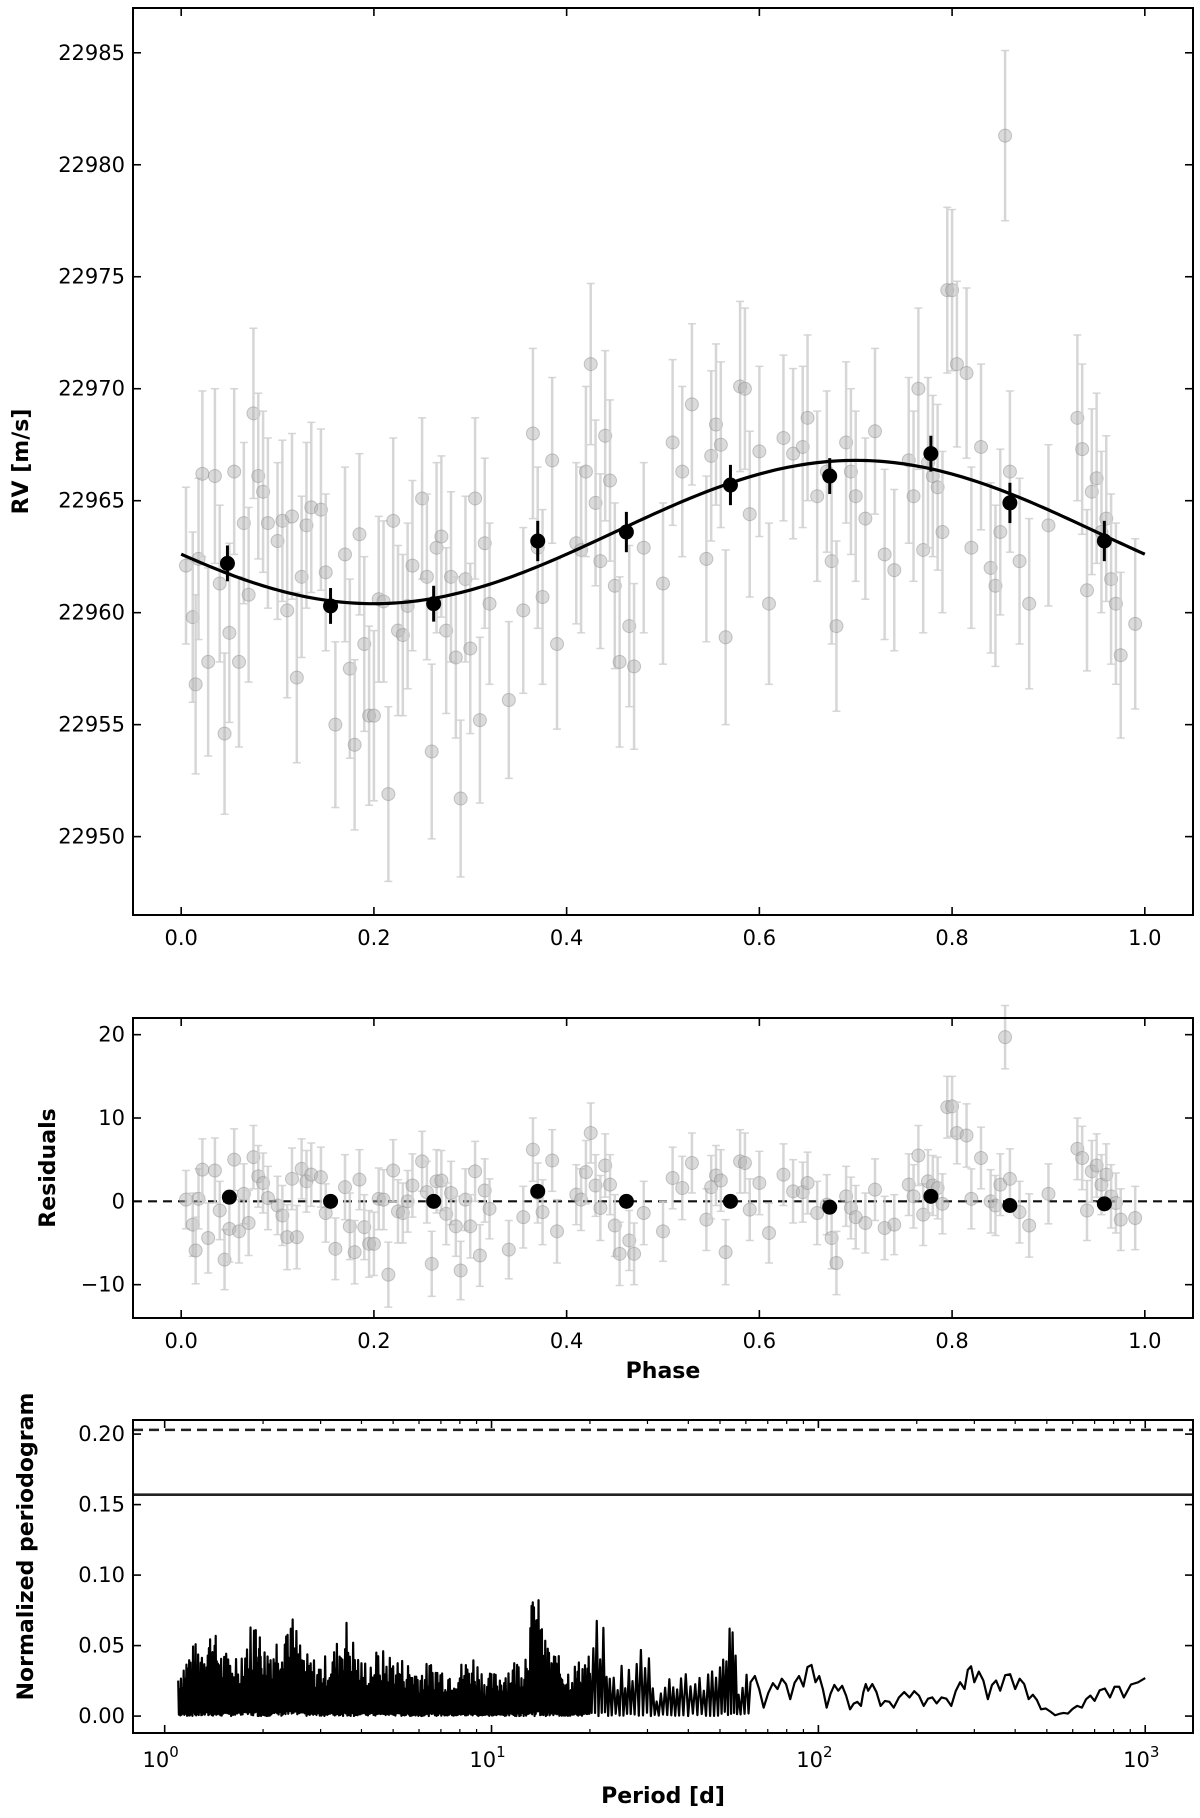 The width and height of the screenshot is (1200, 1818). What do you see at coordinates (759, 938) in the screenshot?
I see `x-tick-label: 0.6` at bounding box center [759, 938].